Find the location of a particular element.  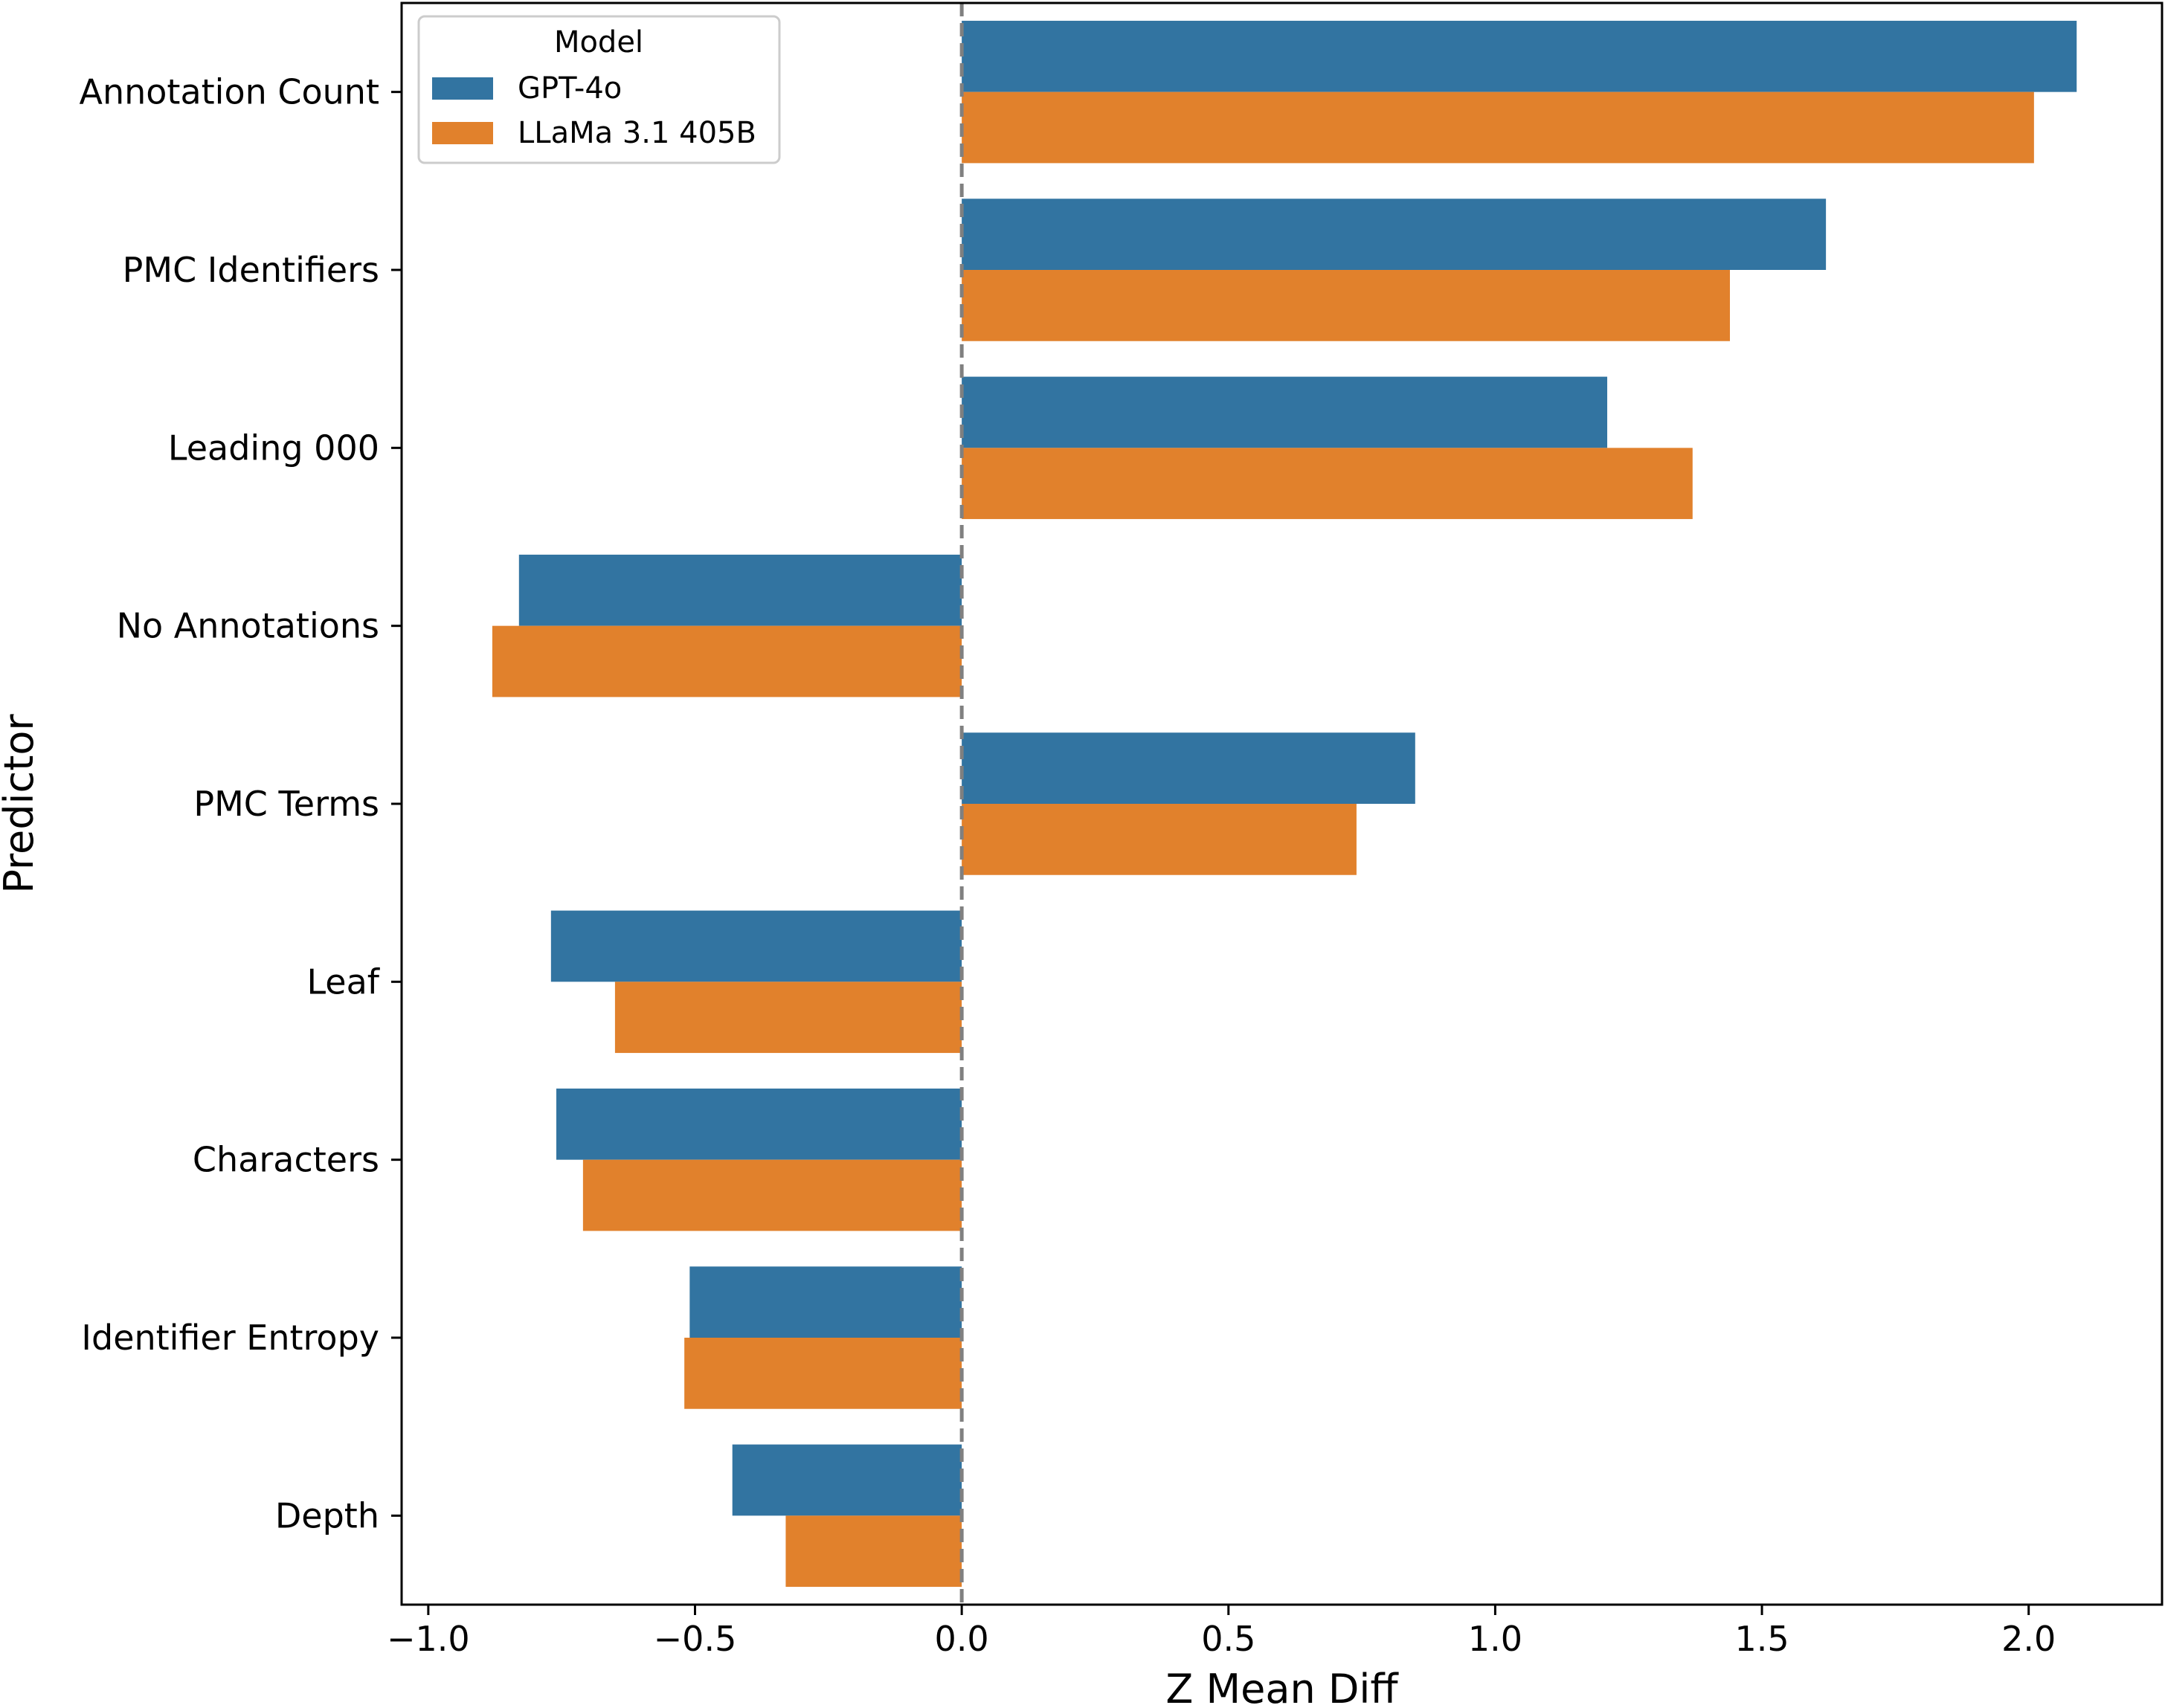

y-tick-label-leading-000: Leading 000 is located at coordinates (273, 448).